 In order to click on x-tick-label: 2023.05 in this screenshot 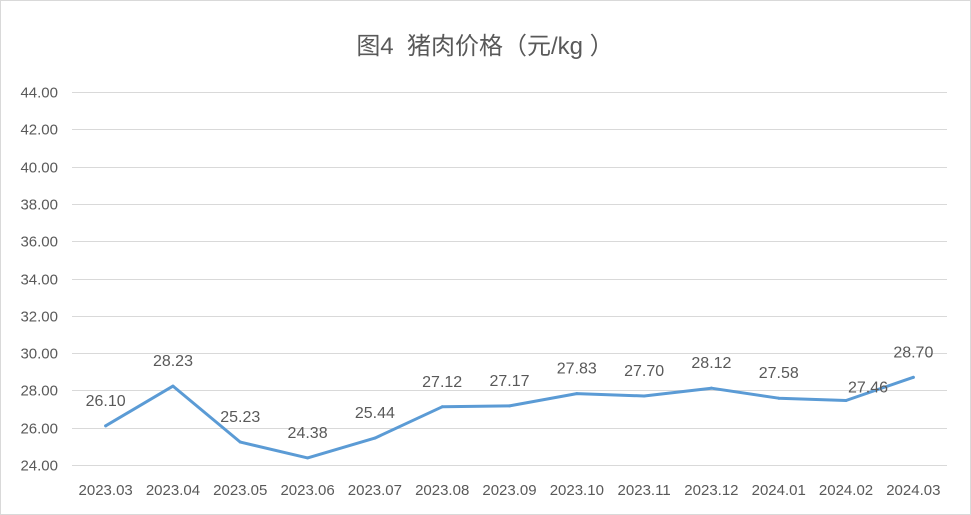, I will do `click(240, 490)`.